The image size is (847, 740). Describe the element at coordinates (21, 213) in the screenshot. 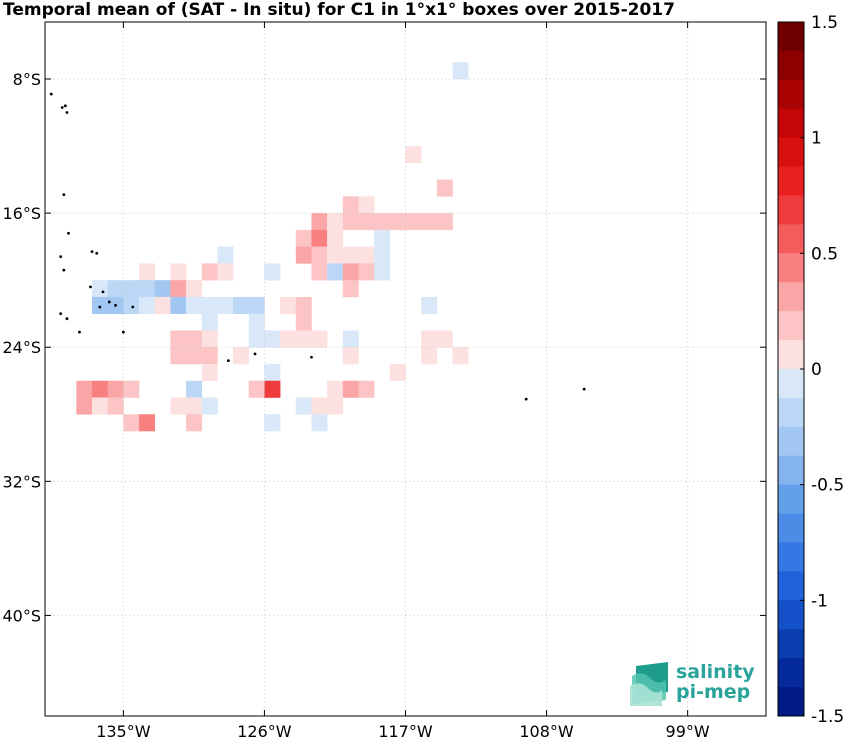

I see `y-tick-label: 16°S` at that location.